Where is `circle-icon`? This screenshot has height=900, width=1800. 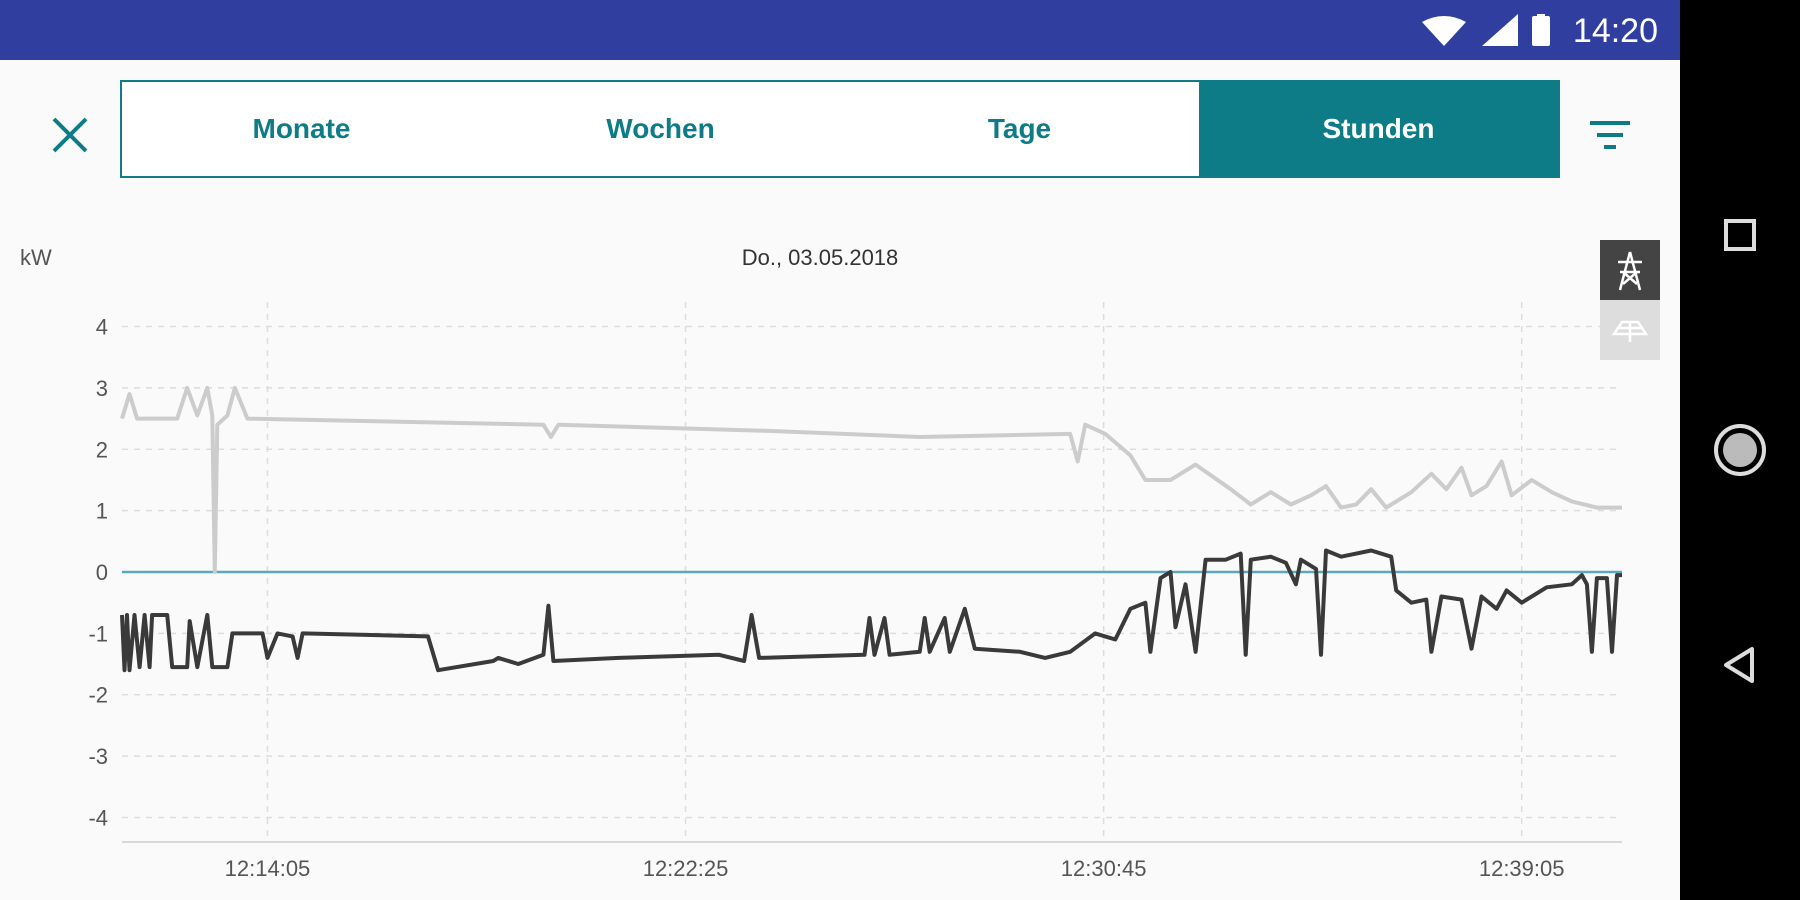 circle-icon is located at coordinates (1740, 450).